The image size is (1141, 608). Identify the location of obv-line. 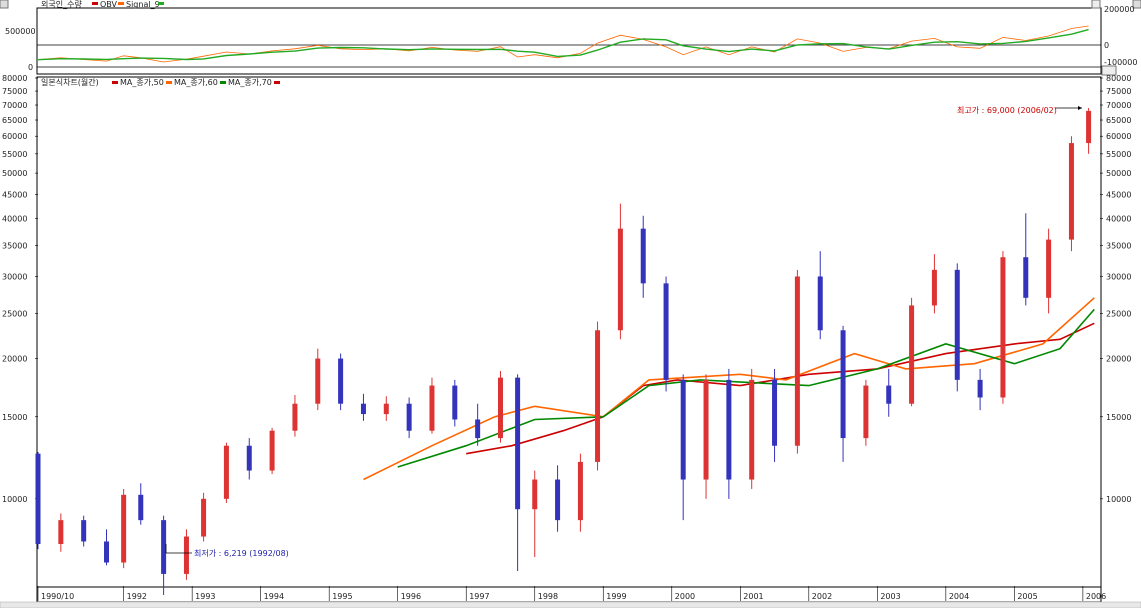
(563, 44).